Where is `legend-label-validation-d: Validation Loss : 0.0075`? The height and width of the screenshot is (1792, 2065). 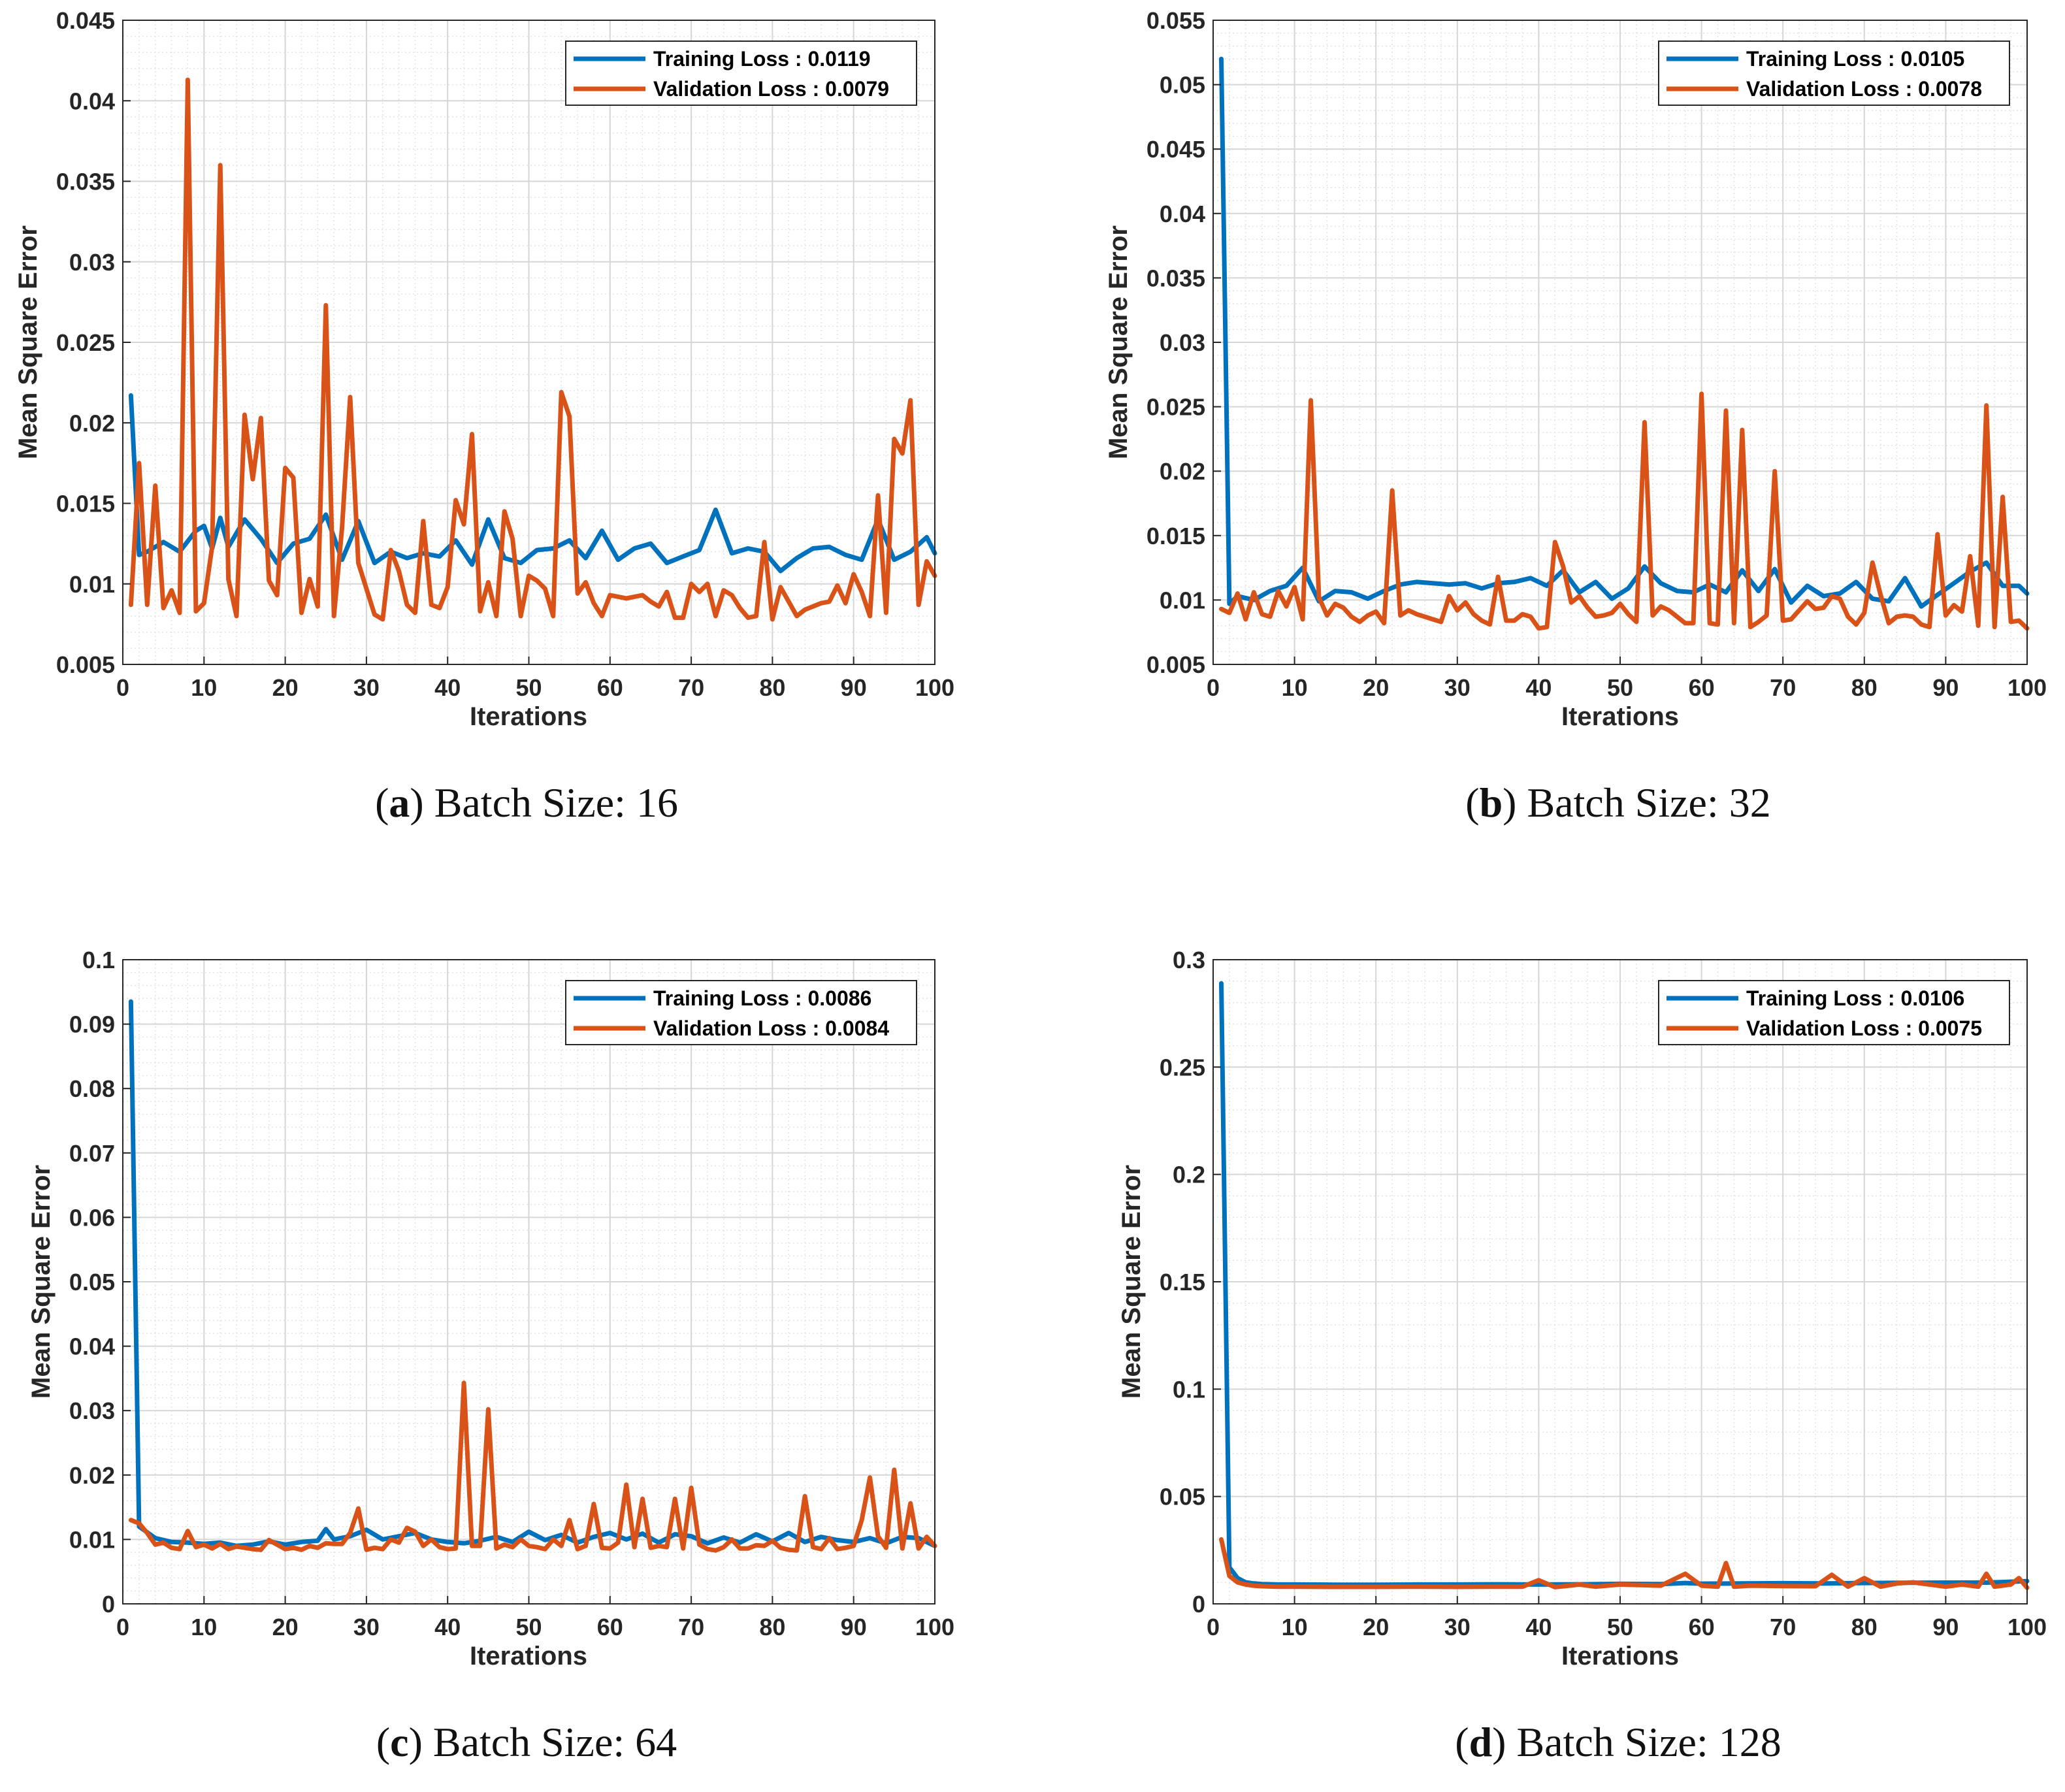
legend-label-validation-d: Validation Loss : 0.0075 is located at coordinates (1864, 1028).